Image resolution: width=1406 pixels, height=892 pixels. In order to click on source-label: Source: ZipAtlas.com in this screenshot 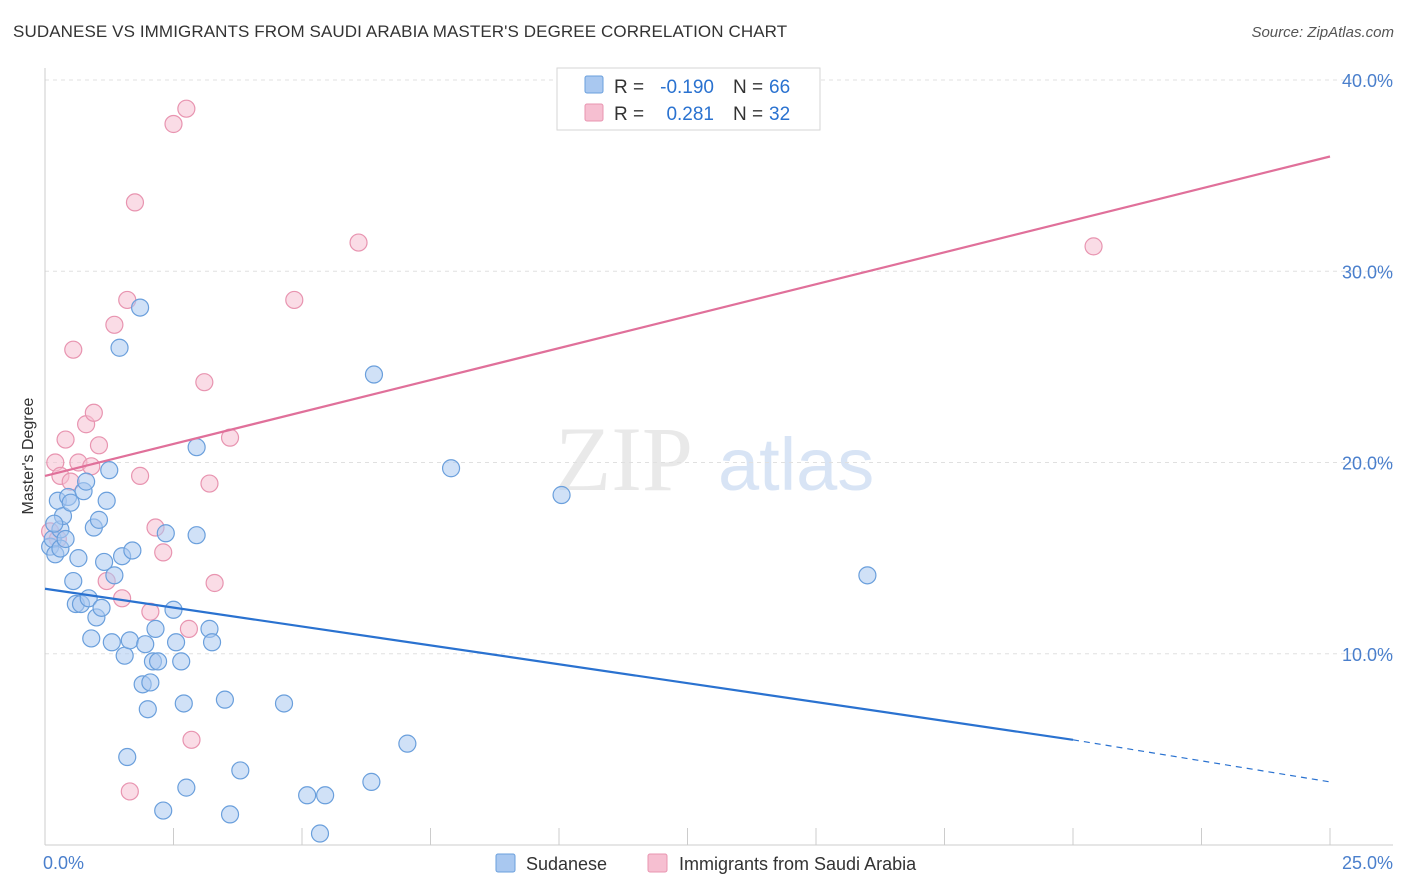, I will do `click(1322, 32)`.